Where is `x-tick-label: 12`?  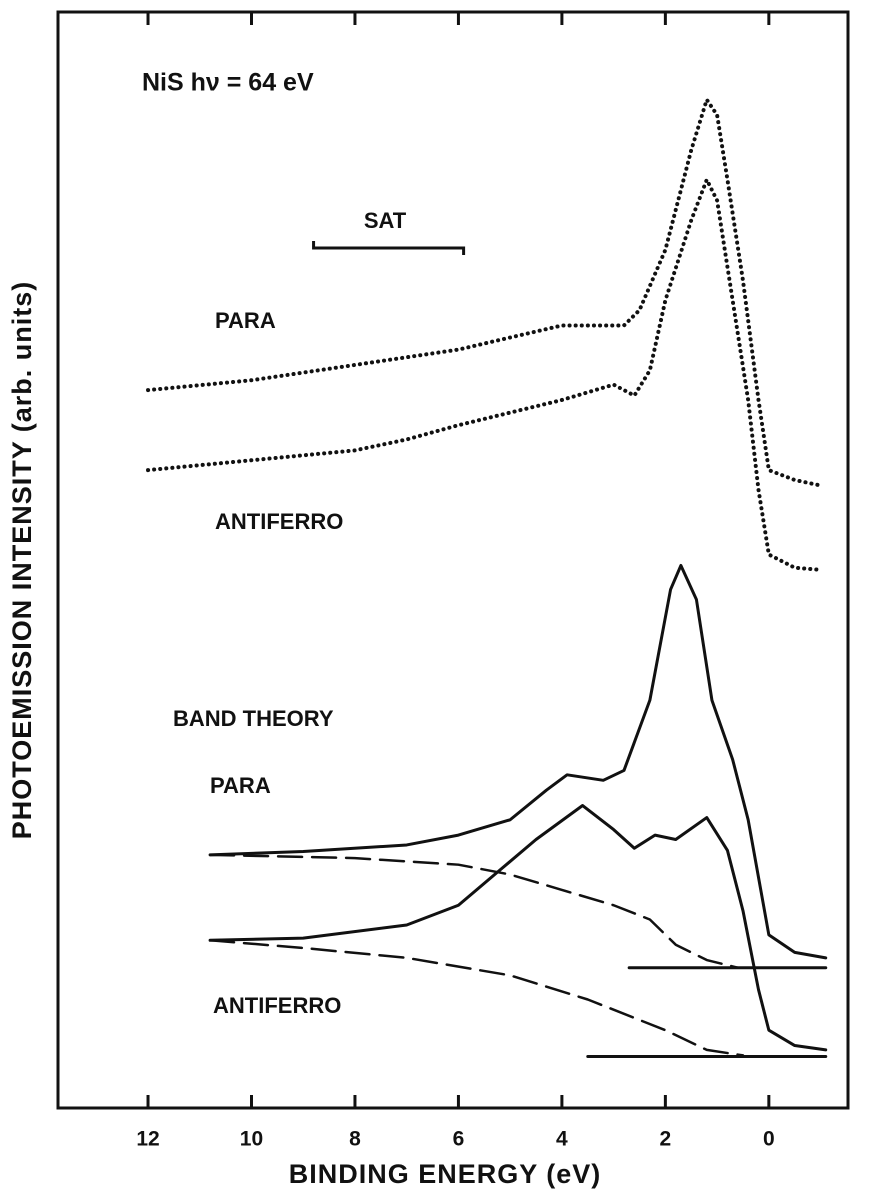
x-tick-label: 12 is located at coordinates (147, 1139).